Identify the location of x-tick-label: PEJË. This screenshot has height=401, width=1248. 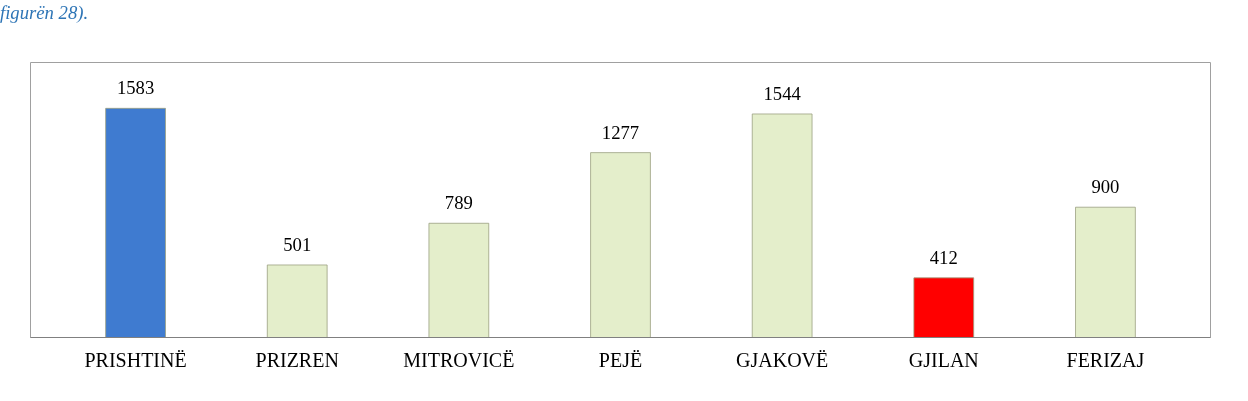
(620, 359).